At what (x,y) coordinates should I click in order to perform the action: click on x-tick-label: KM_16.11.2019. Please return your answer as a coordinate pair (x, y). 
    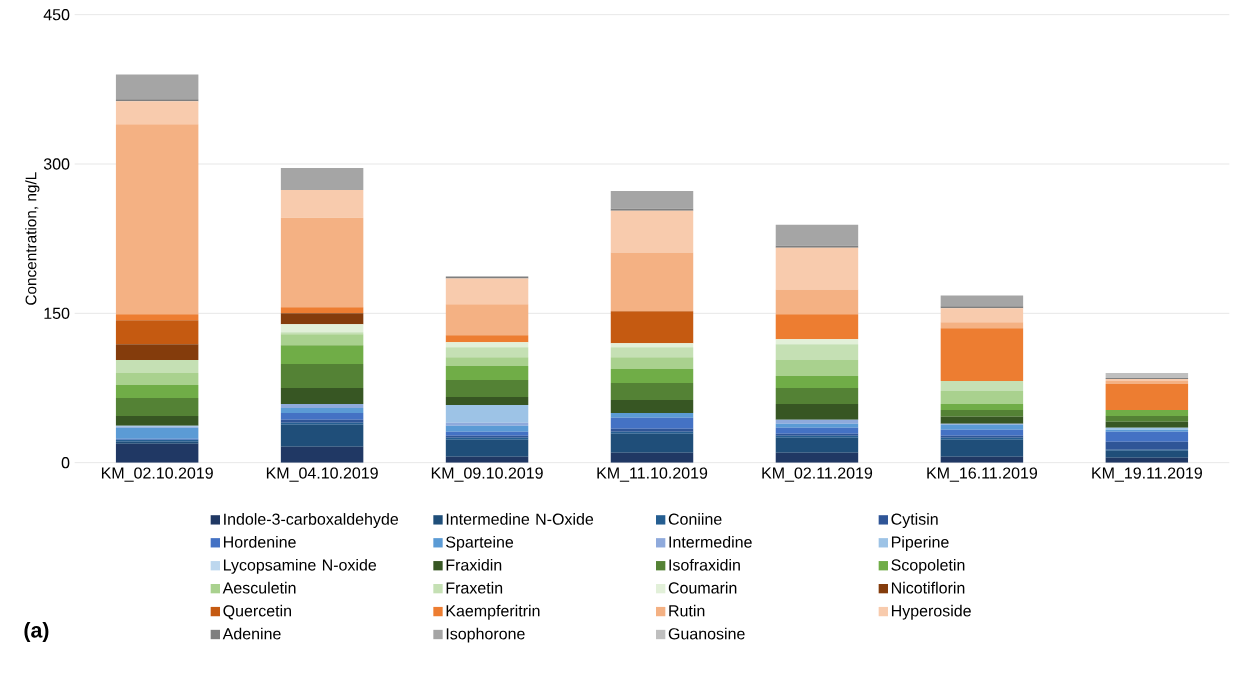
    Looking at the image, I should click on (982, 474).